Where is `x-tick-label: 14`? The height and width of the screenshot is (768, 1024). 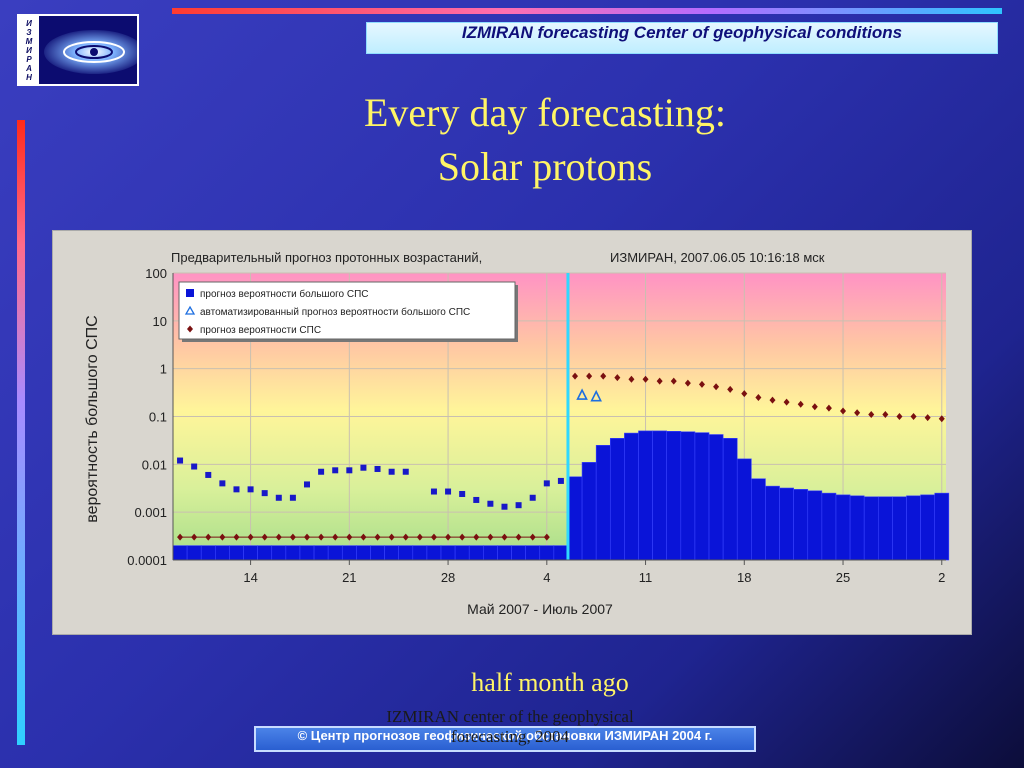
x-tick-label: 14 is located at coordinates (250, 577).